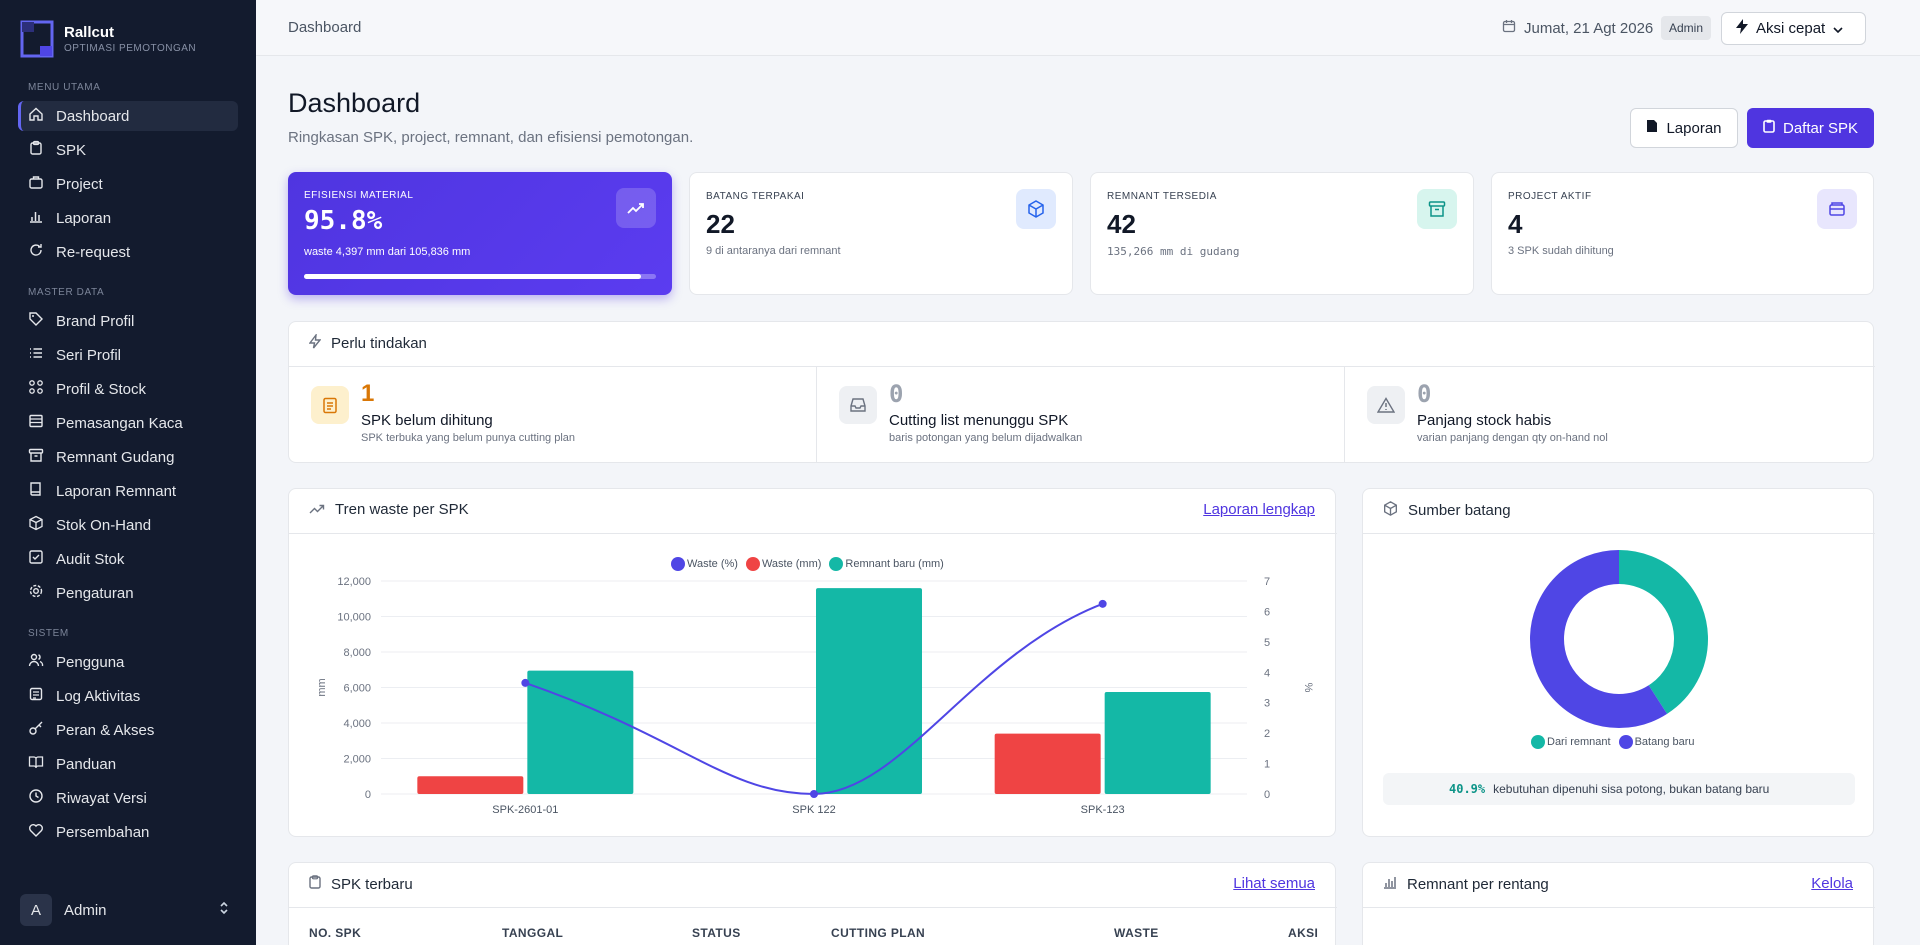 Image resolution: width=1920 pixels, height=945 pixels. I want to click on sidebar-item-spk: SPK, so click(128, 150).